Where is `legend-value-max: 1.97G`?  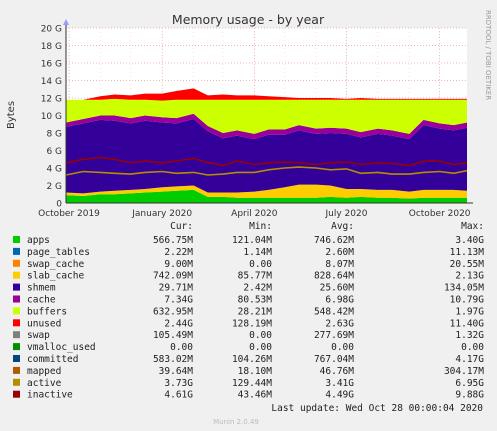
legend-value-max: 1.97G is located at coordinates (469, 311).